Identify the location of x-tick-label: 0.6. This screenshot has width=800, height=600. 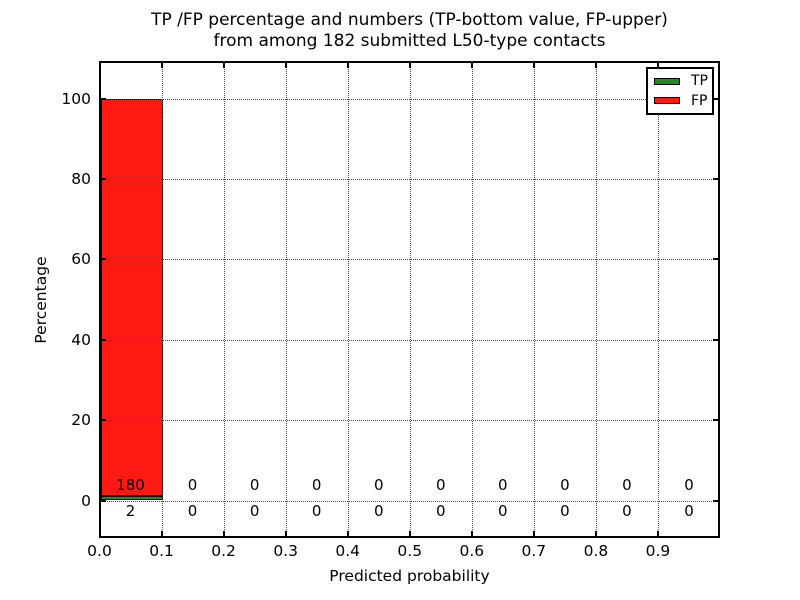
(472, 551).